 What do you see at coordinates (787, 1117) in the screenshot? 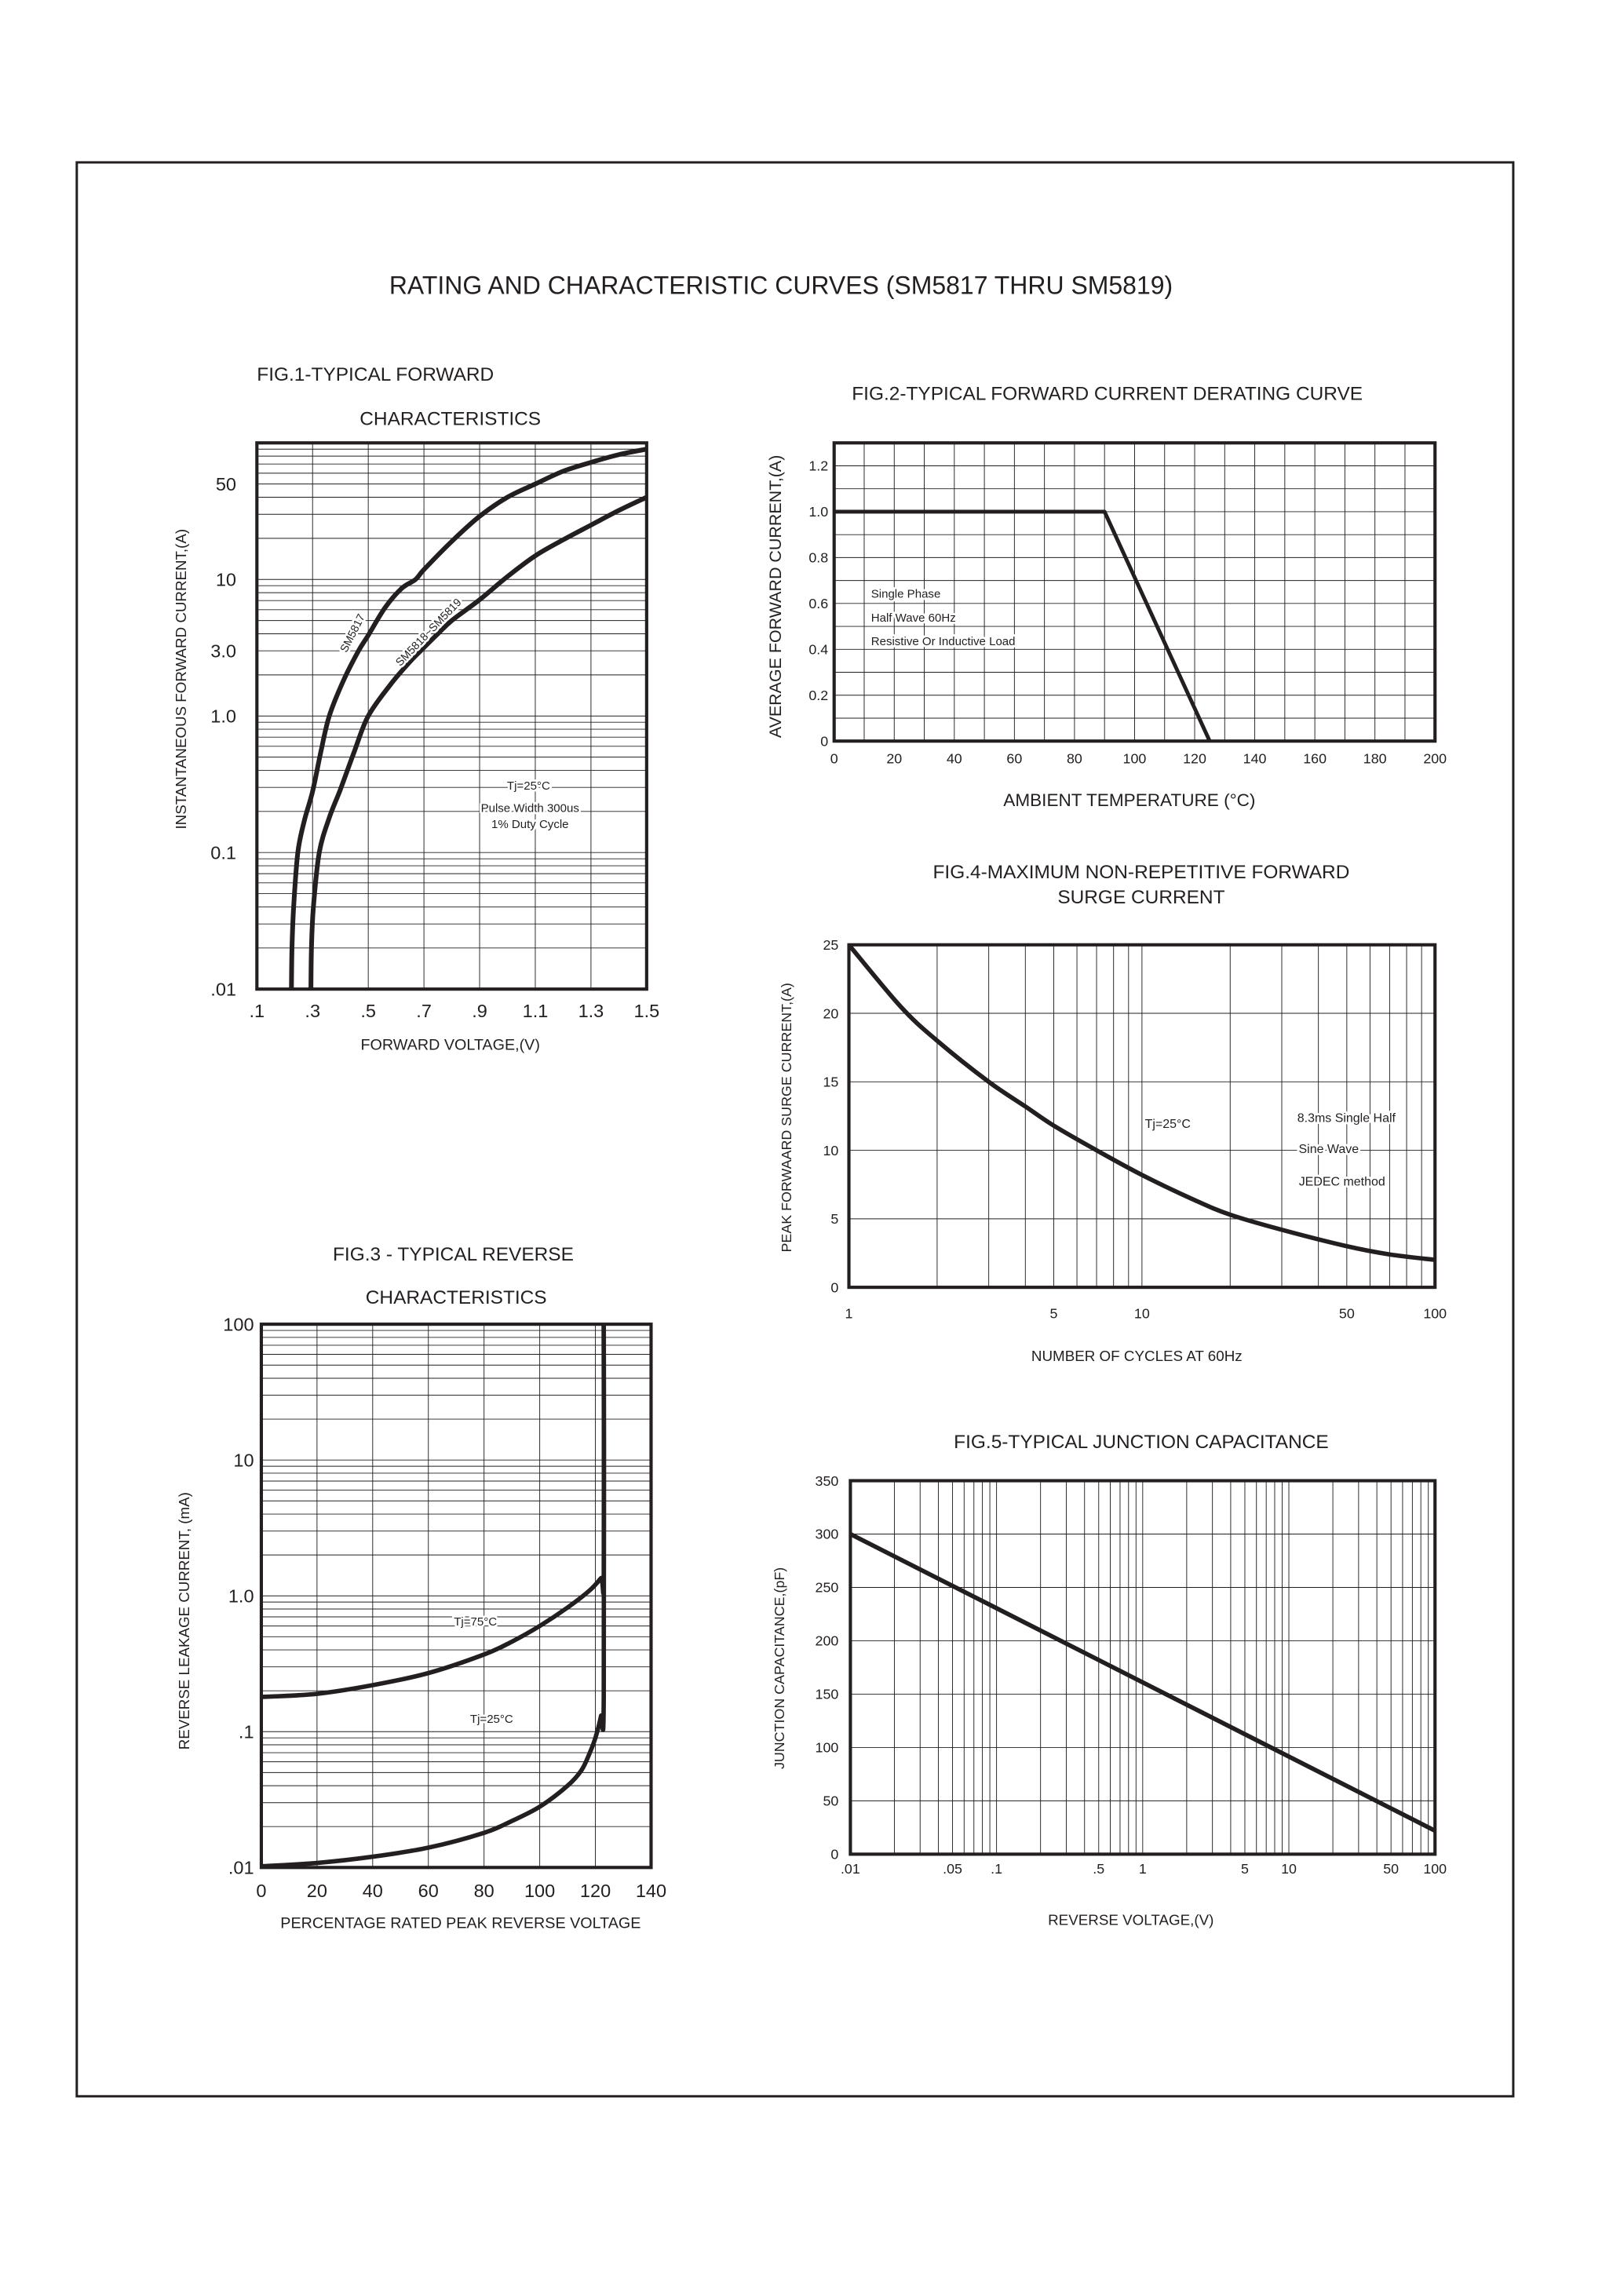
I see `y-axis-label: PEAK FORWAARD SURGE CURRENT,(A)` at bounding box center [787, 1117].